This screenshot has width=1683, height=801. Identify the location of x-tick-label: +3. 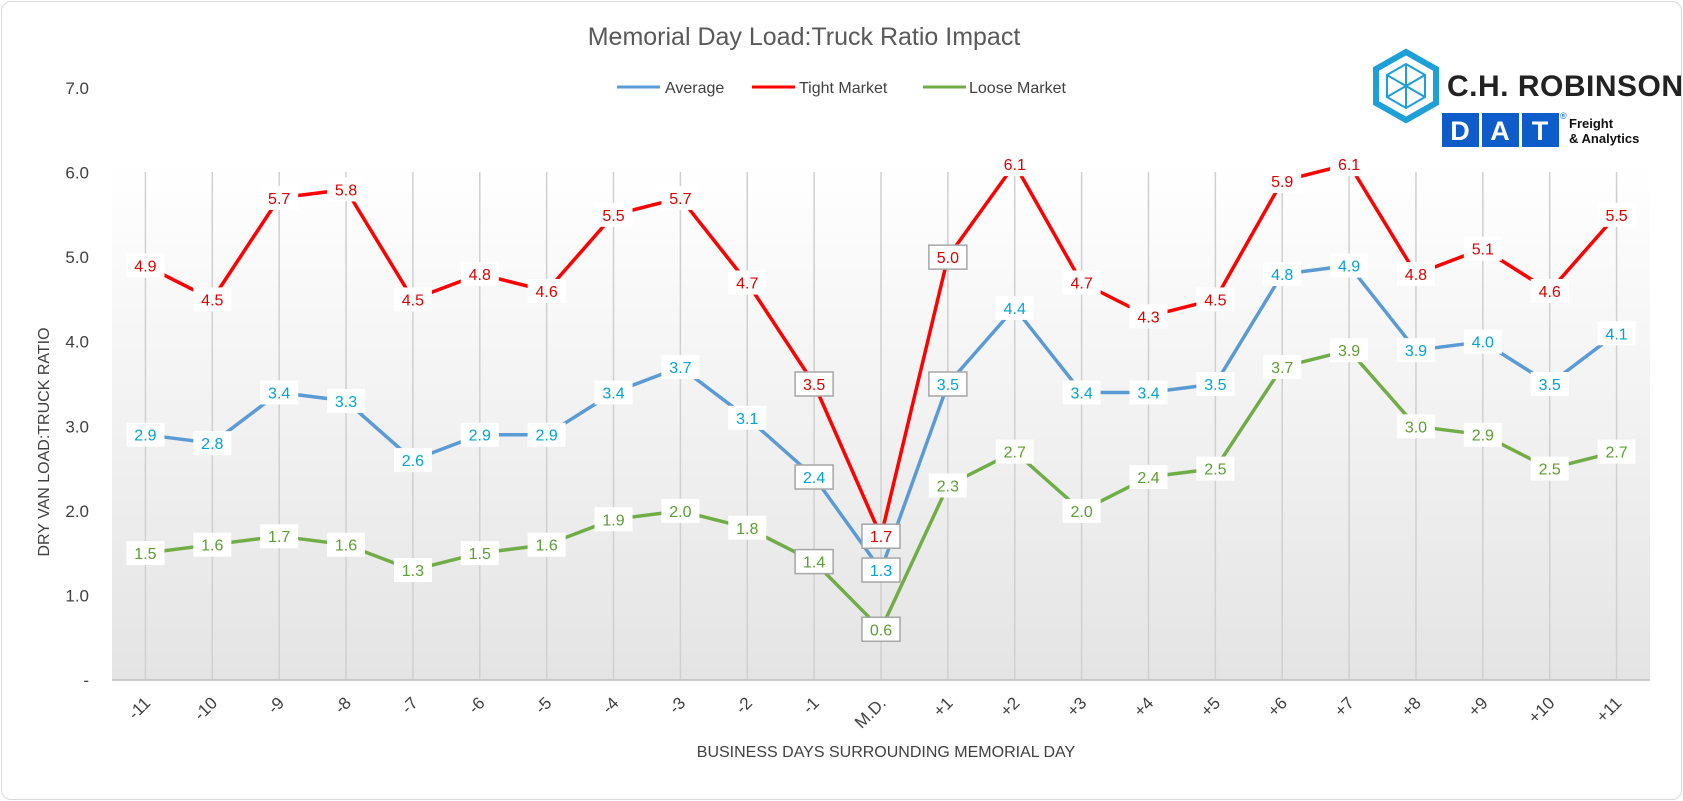
(1076, 706).